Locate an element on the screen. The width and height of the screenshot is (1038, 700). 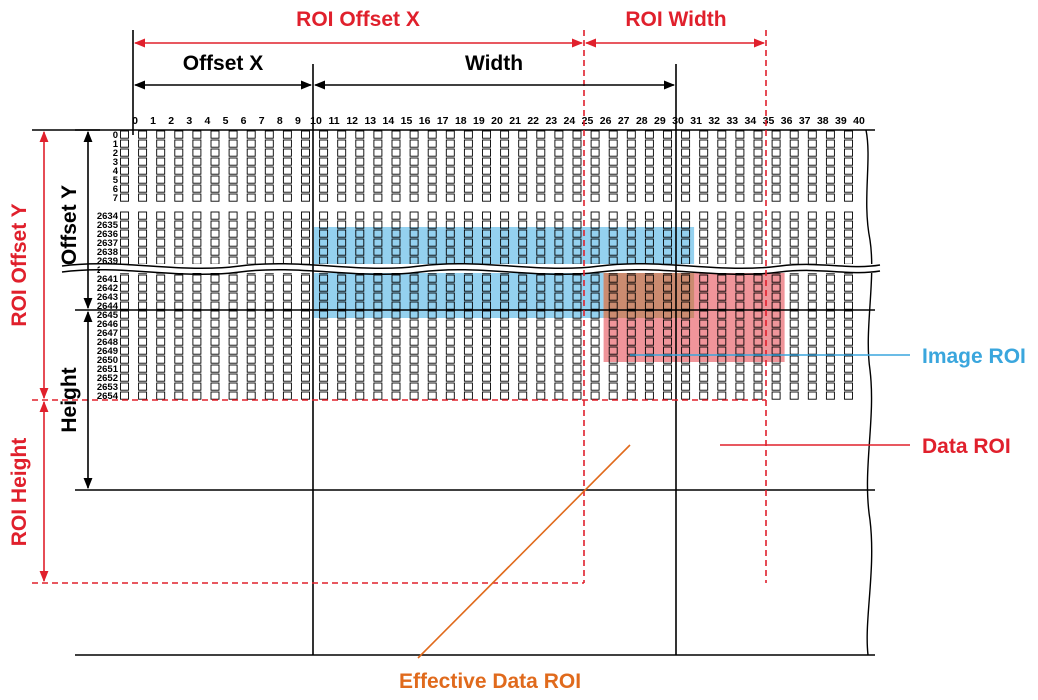
column-number-label: 3 is located at coordinates (189, 121).